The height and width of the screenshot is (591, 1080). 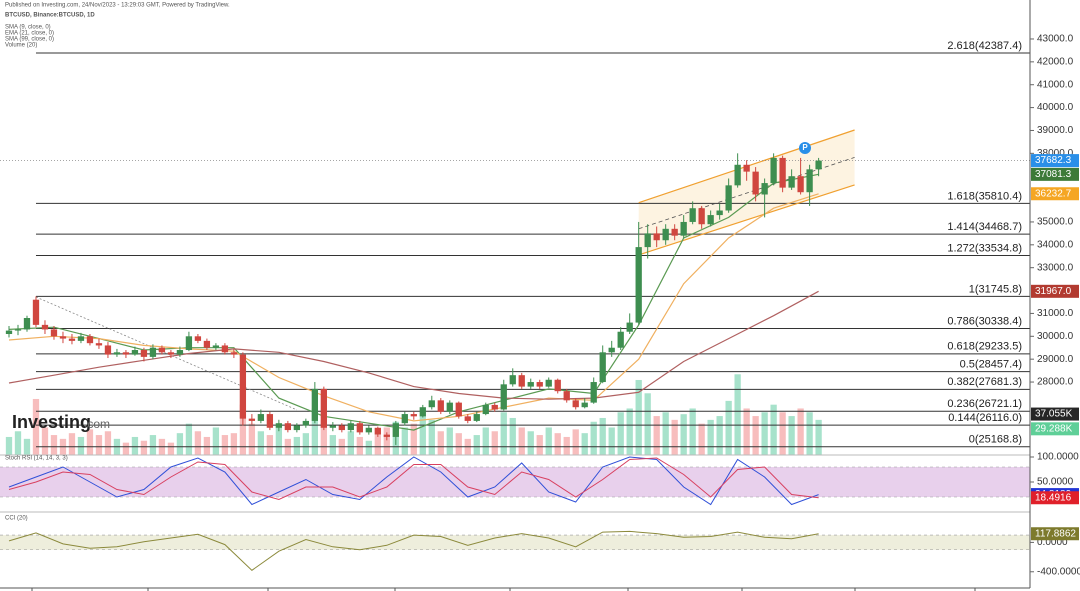 I want to click on channel-lower, so click(x=746, y=220).